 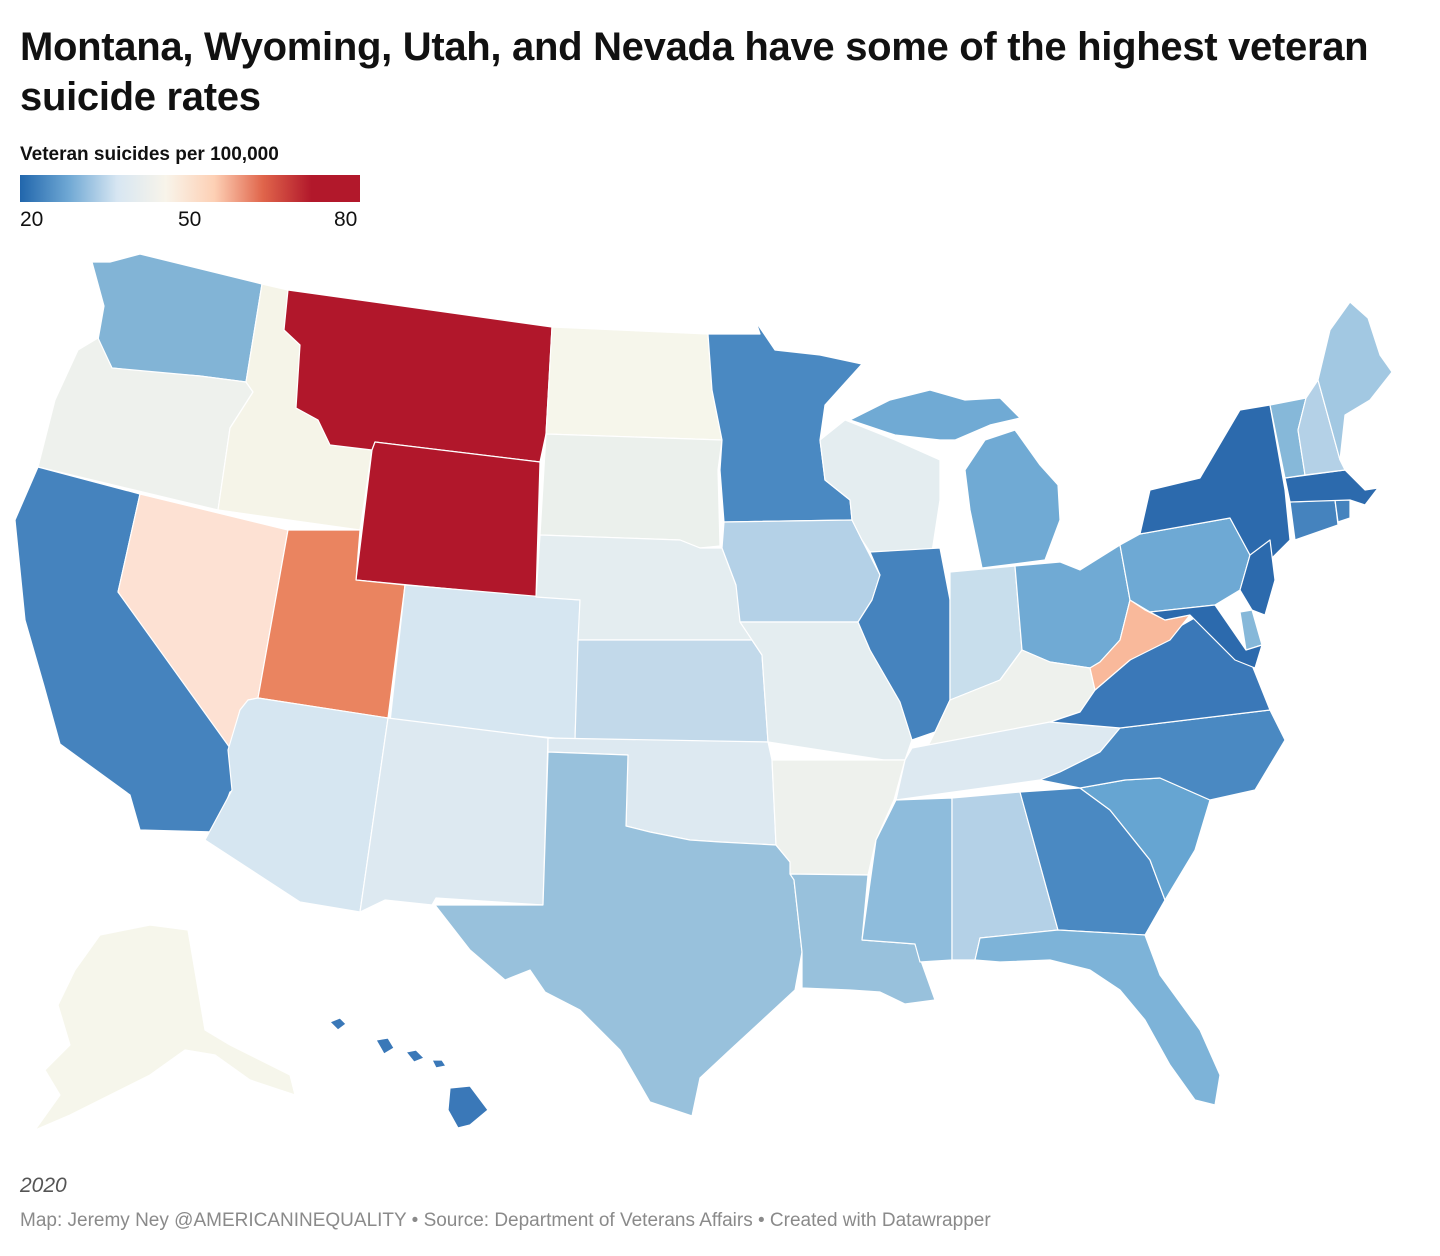 What do you see at coordinates (838, 817) in the screenshot?
I see `state-arkansas` at bounding box center [838, 817].